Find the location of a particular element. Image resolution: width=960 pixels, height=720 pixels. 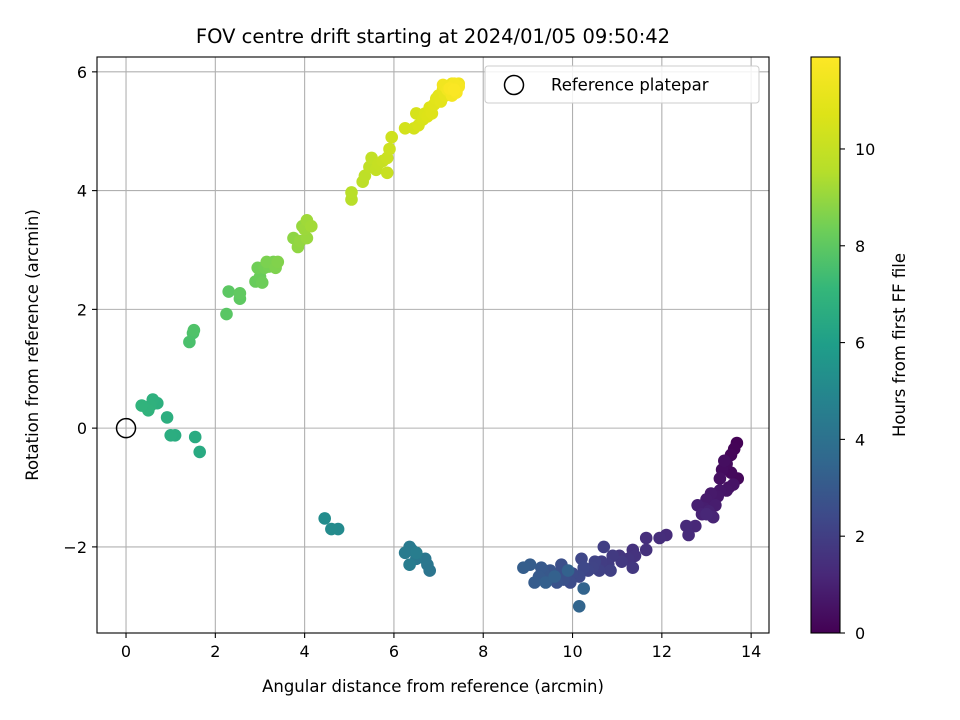

colorbar: 0 2 4 6 8 10 Hours from first FF file is located at coordinates (859, 349).